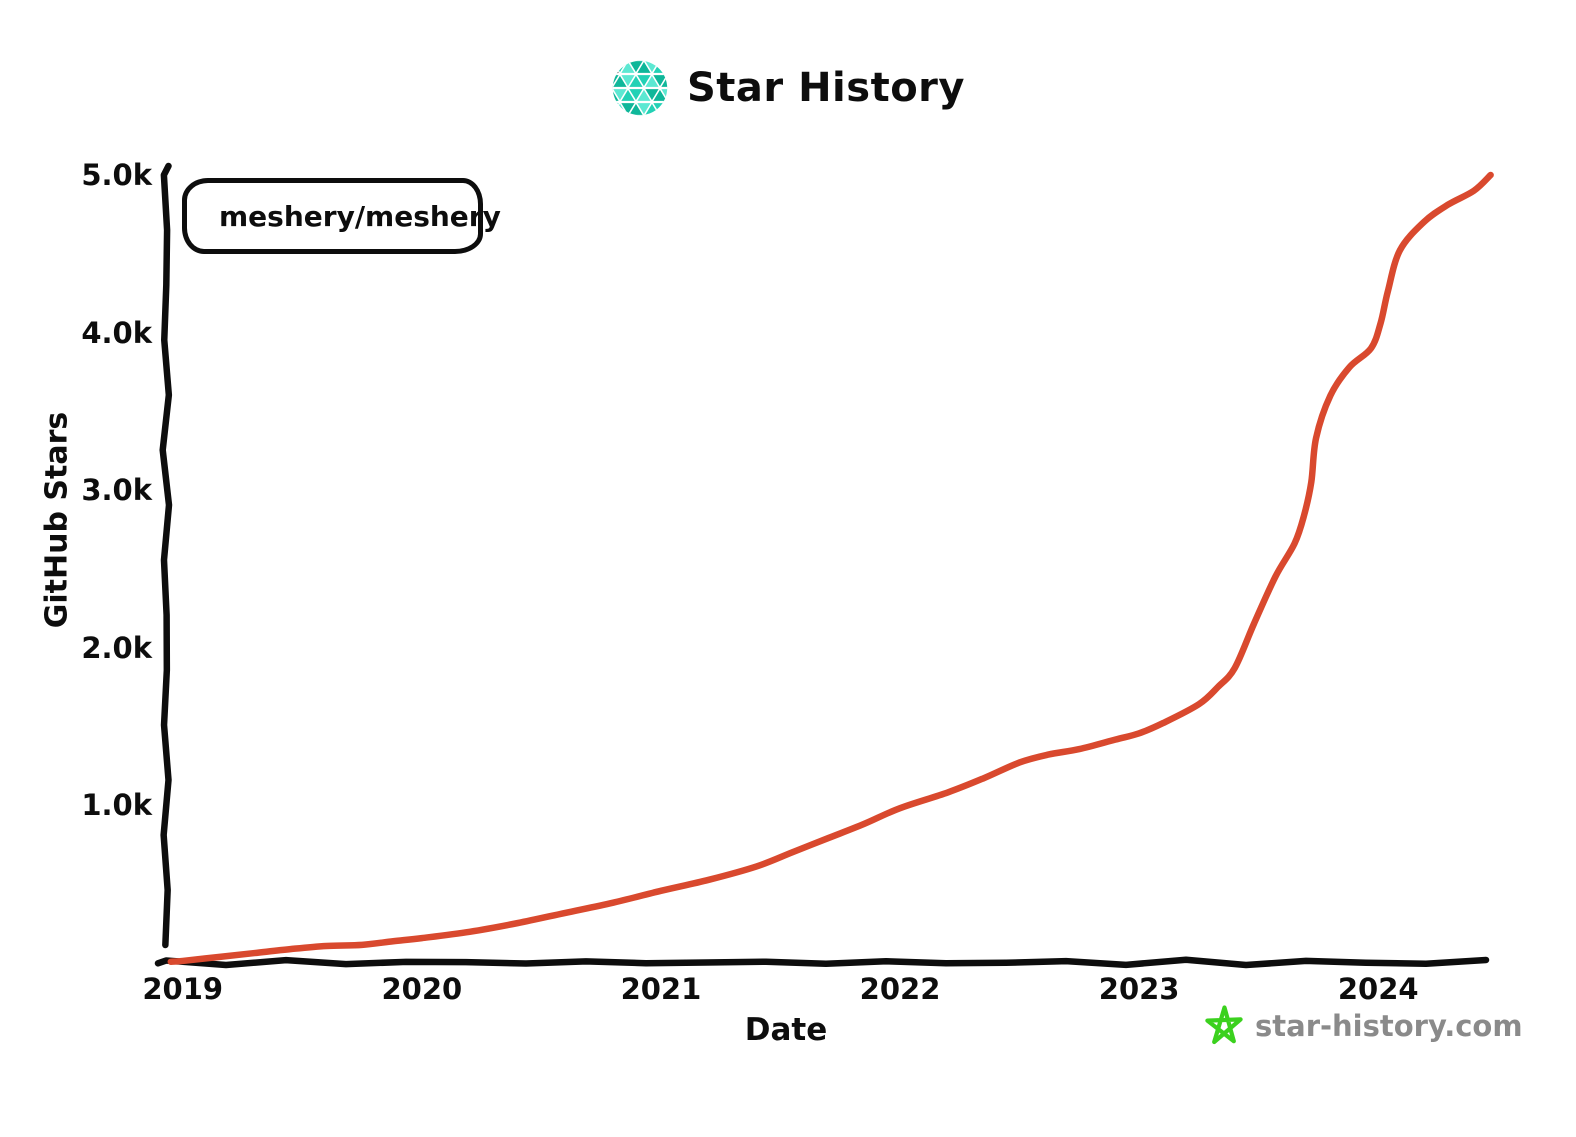  What do you see at coordinates (822, 962) in the screenshot?
I see `x-axis-line` at bounding box center [822, 962].